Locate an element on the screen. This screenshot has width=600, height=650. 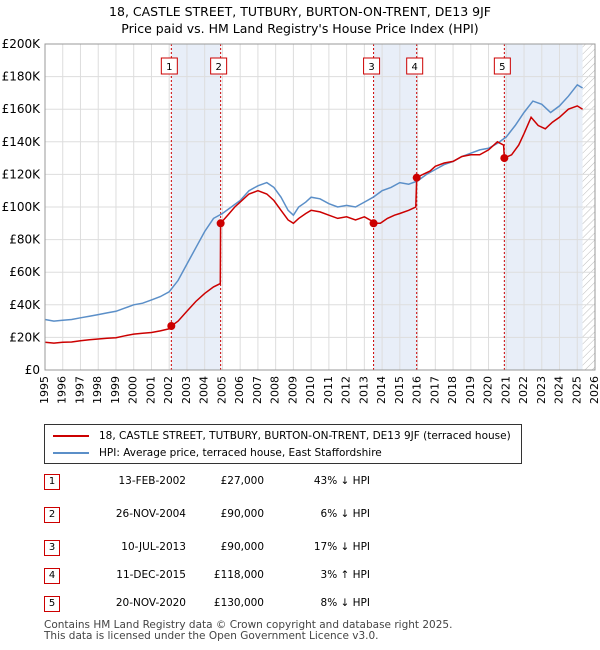
x-tick-label: 2000 is located at coordinates (133, 390).